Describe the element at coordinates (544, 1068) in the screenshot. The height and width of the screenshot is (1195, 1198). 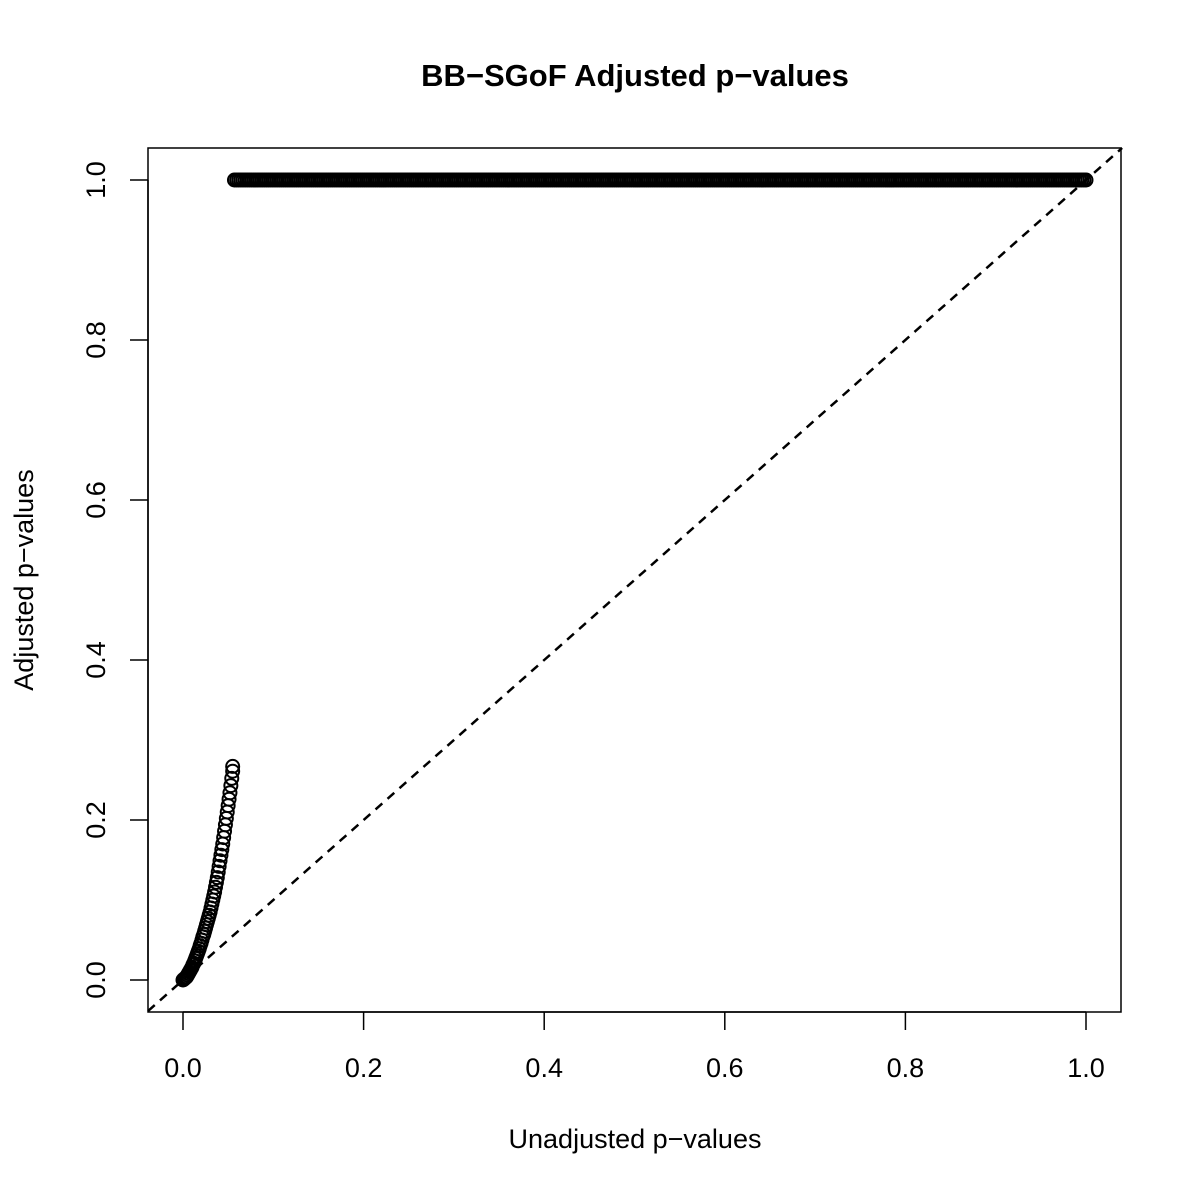
I see `x-tick-label: 0.4` at that location.